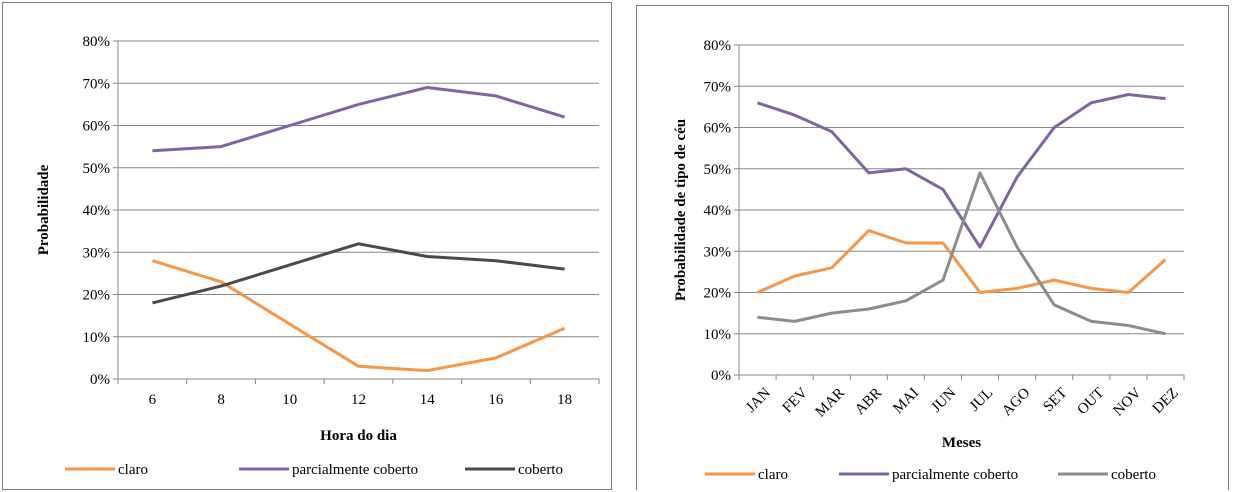 This screenshot has height=492, width=1233. I want to click on x-tick-label: 8, so click(221, 400).